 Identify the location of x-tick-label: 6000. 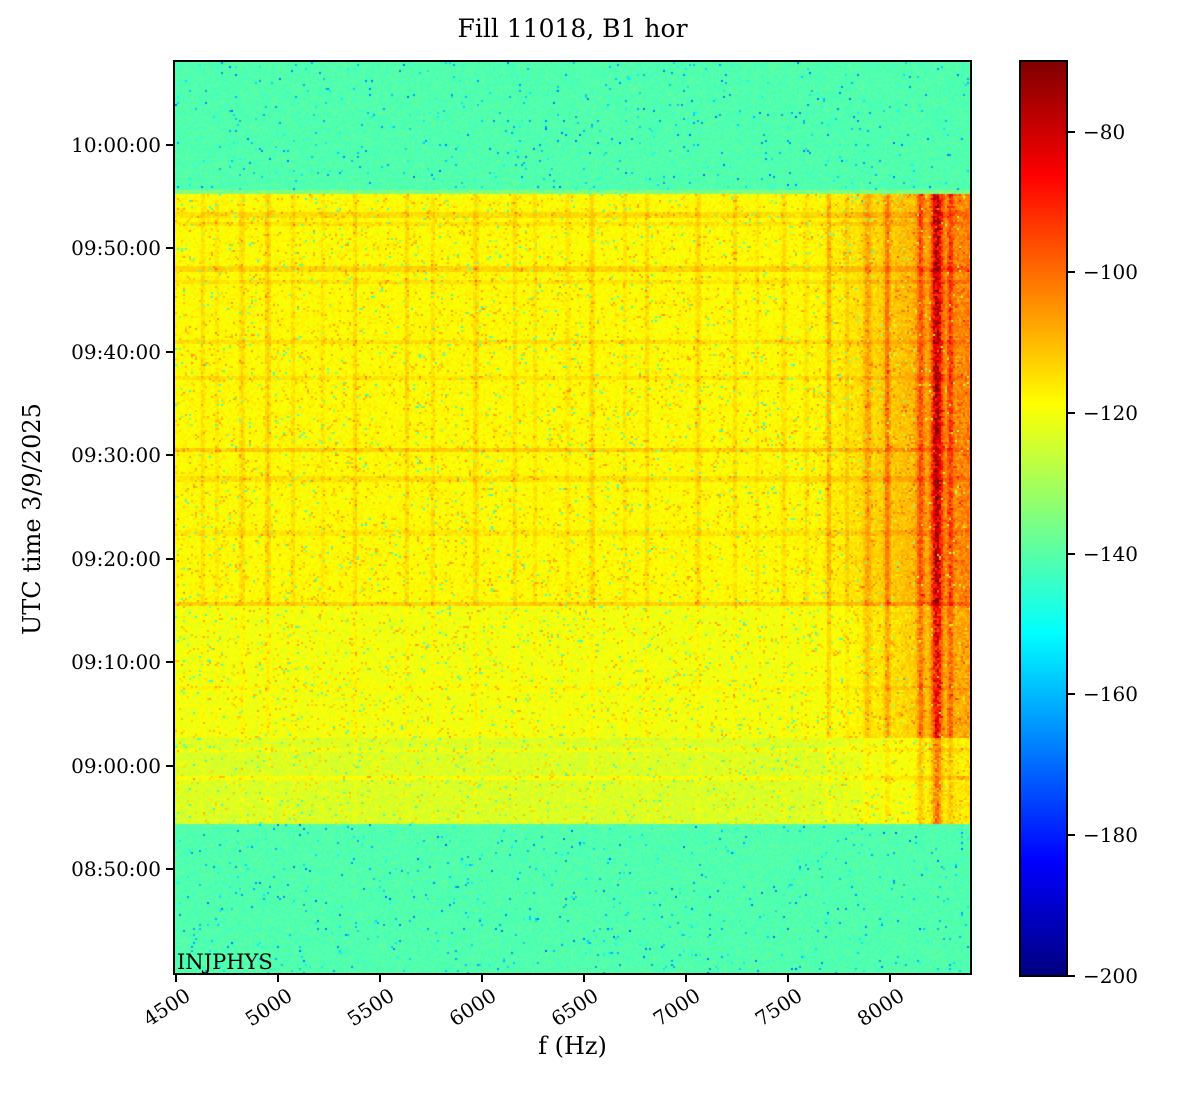
(472, 1007).